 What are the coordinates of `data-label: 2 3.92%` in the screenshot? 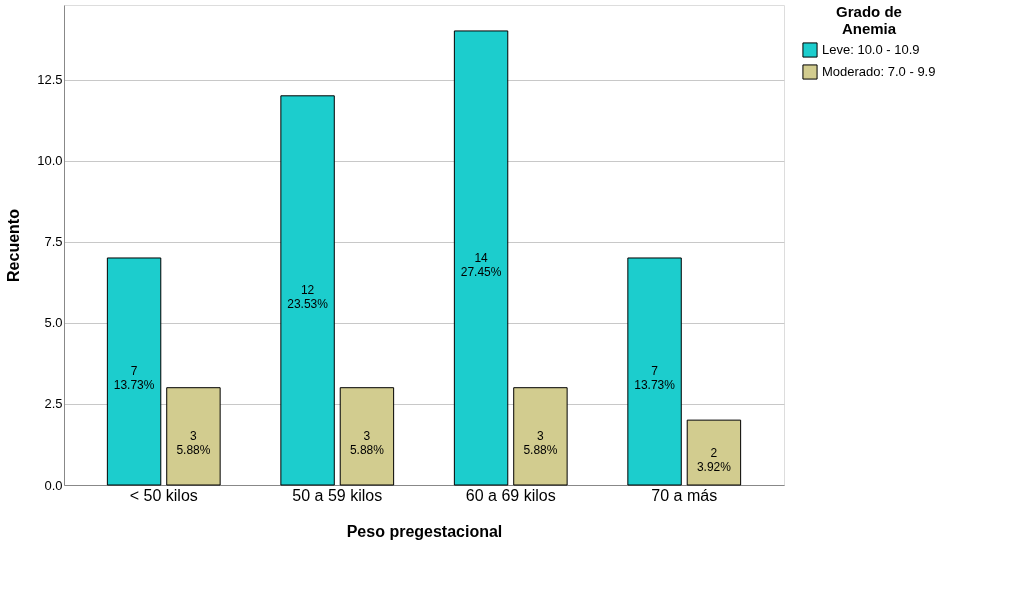 It's located at (714, 459).